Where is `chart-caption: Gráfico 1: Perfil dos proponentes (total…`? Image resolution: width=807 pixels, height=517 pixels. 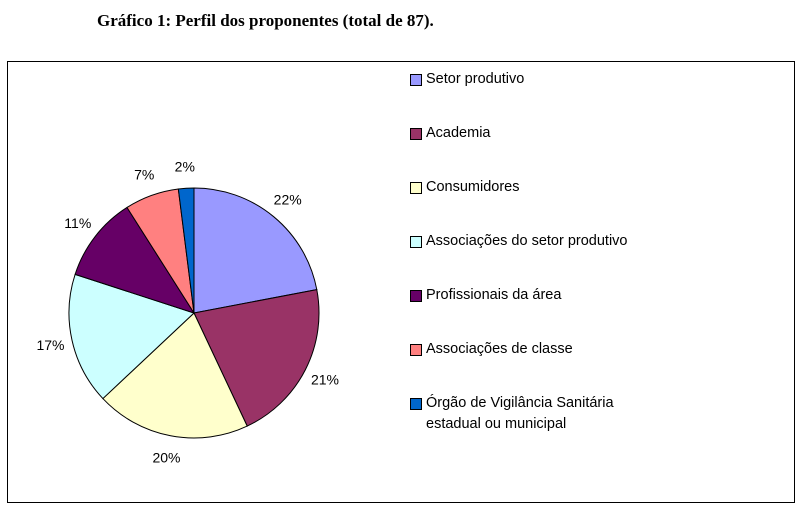 chart-caption: Gráfico 1: Perfil dos proponentes (total… is located at coordinates (265, 20).